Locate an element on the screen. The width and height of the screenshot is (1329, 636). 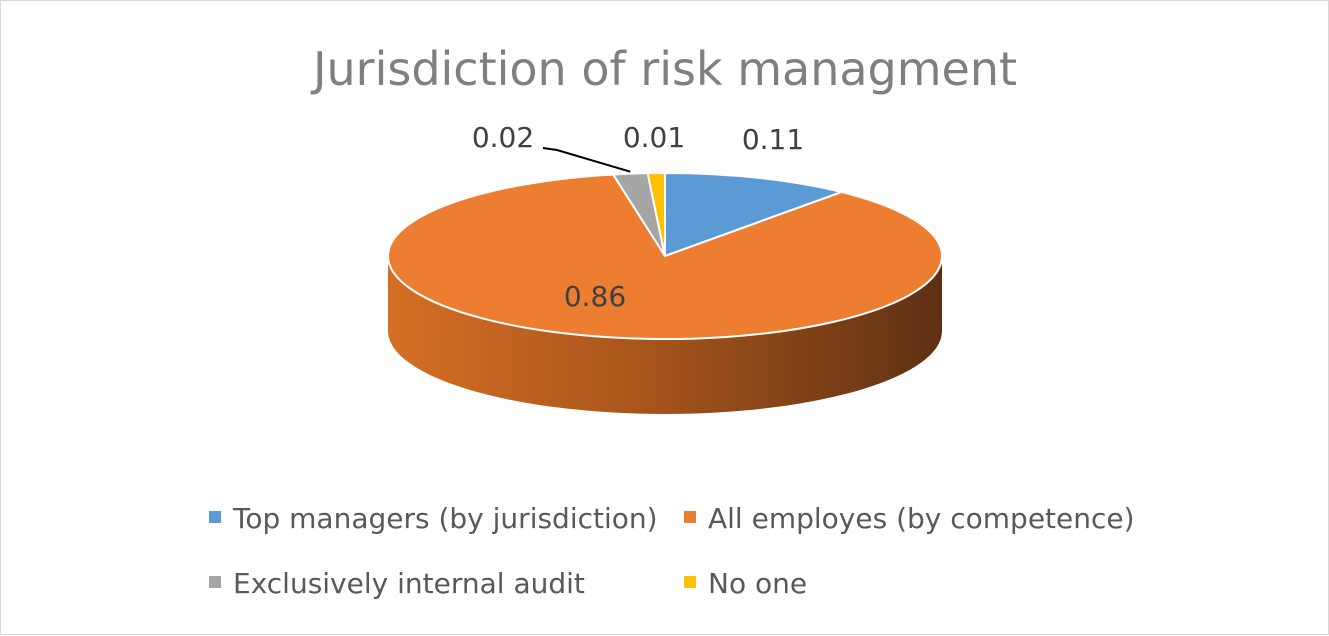
data-label-top-managers-by-jurisdiction: 0.11 is located at coordinates (773, 139).